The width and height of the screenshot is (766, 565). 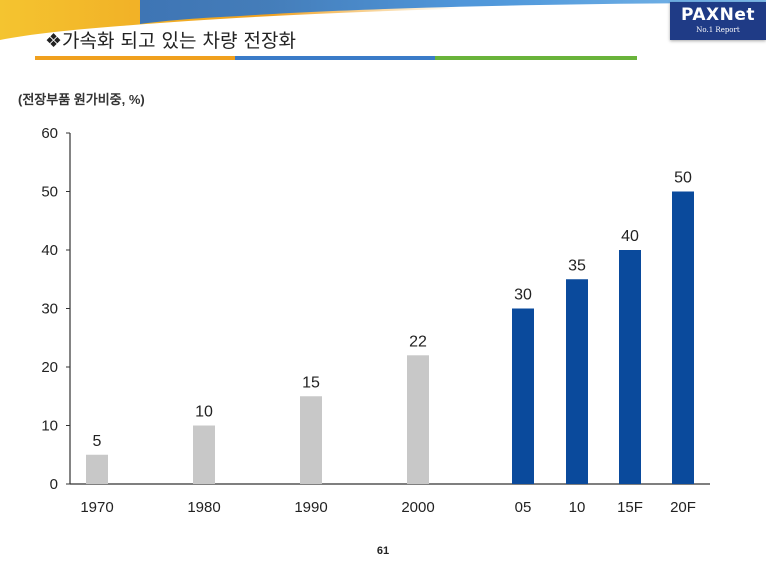 What do you see at coordinates (81, 99) in the screenshot?
I see `y-unit-label: (전장부품 원가비중, %)` at bounding box center [81, 99].